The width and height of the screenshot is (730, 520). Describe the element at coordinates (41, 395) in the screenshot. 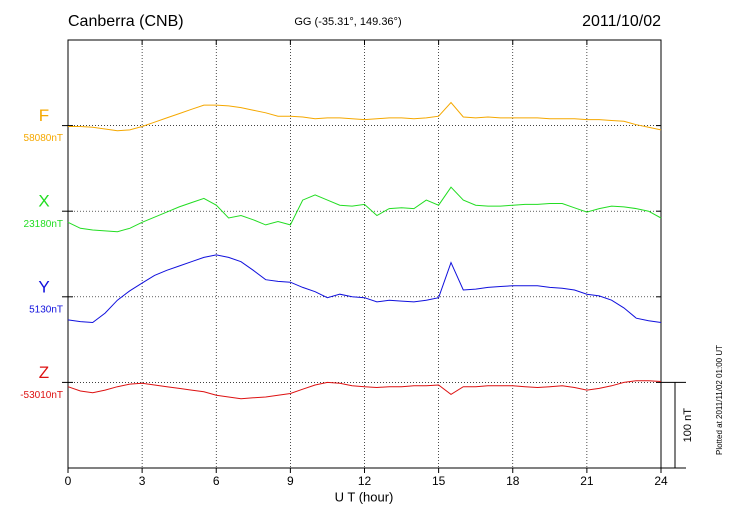

I see `baseline-label: -53010nT` at that location.